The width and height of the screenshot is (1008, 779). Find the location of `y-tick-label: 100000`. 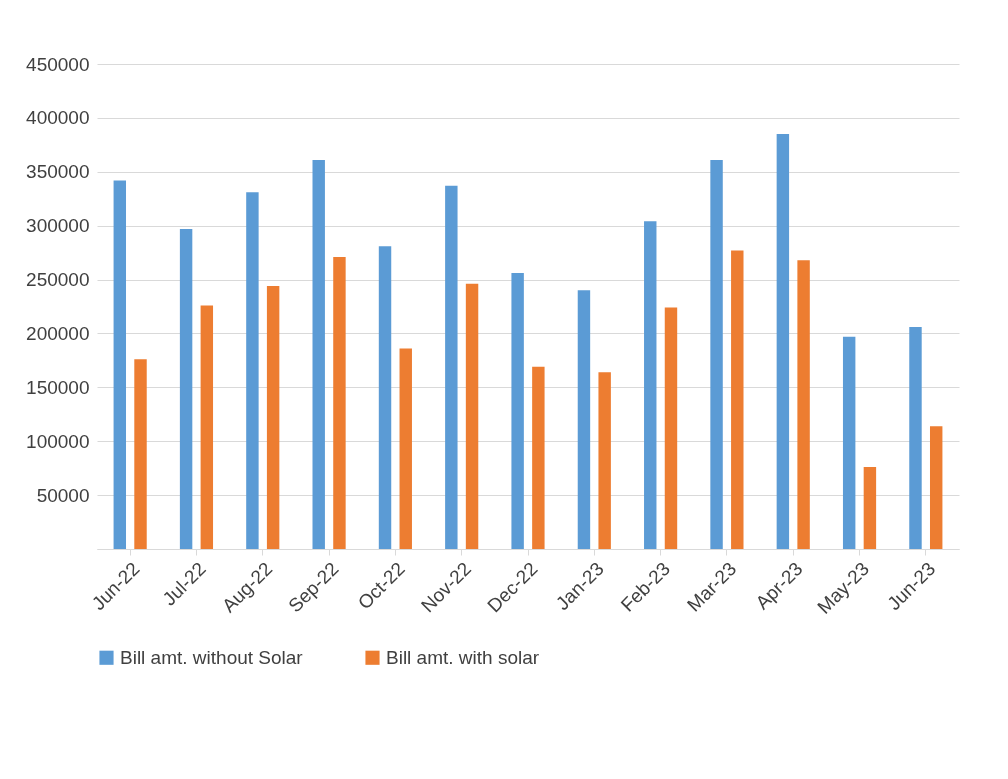

y-tick-label: 100000 is located at coordinates (58, 441).